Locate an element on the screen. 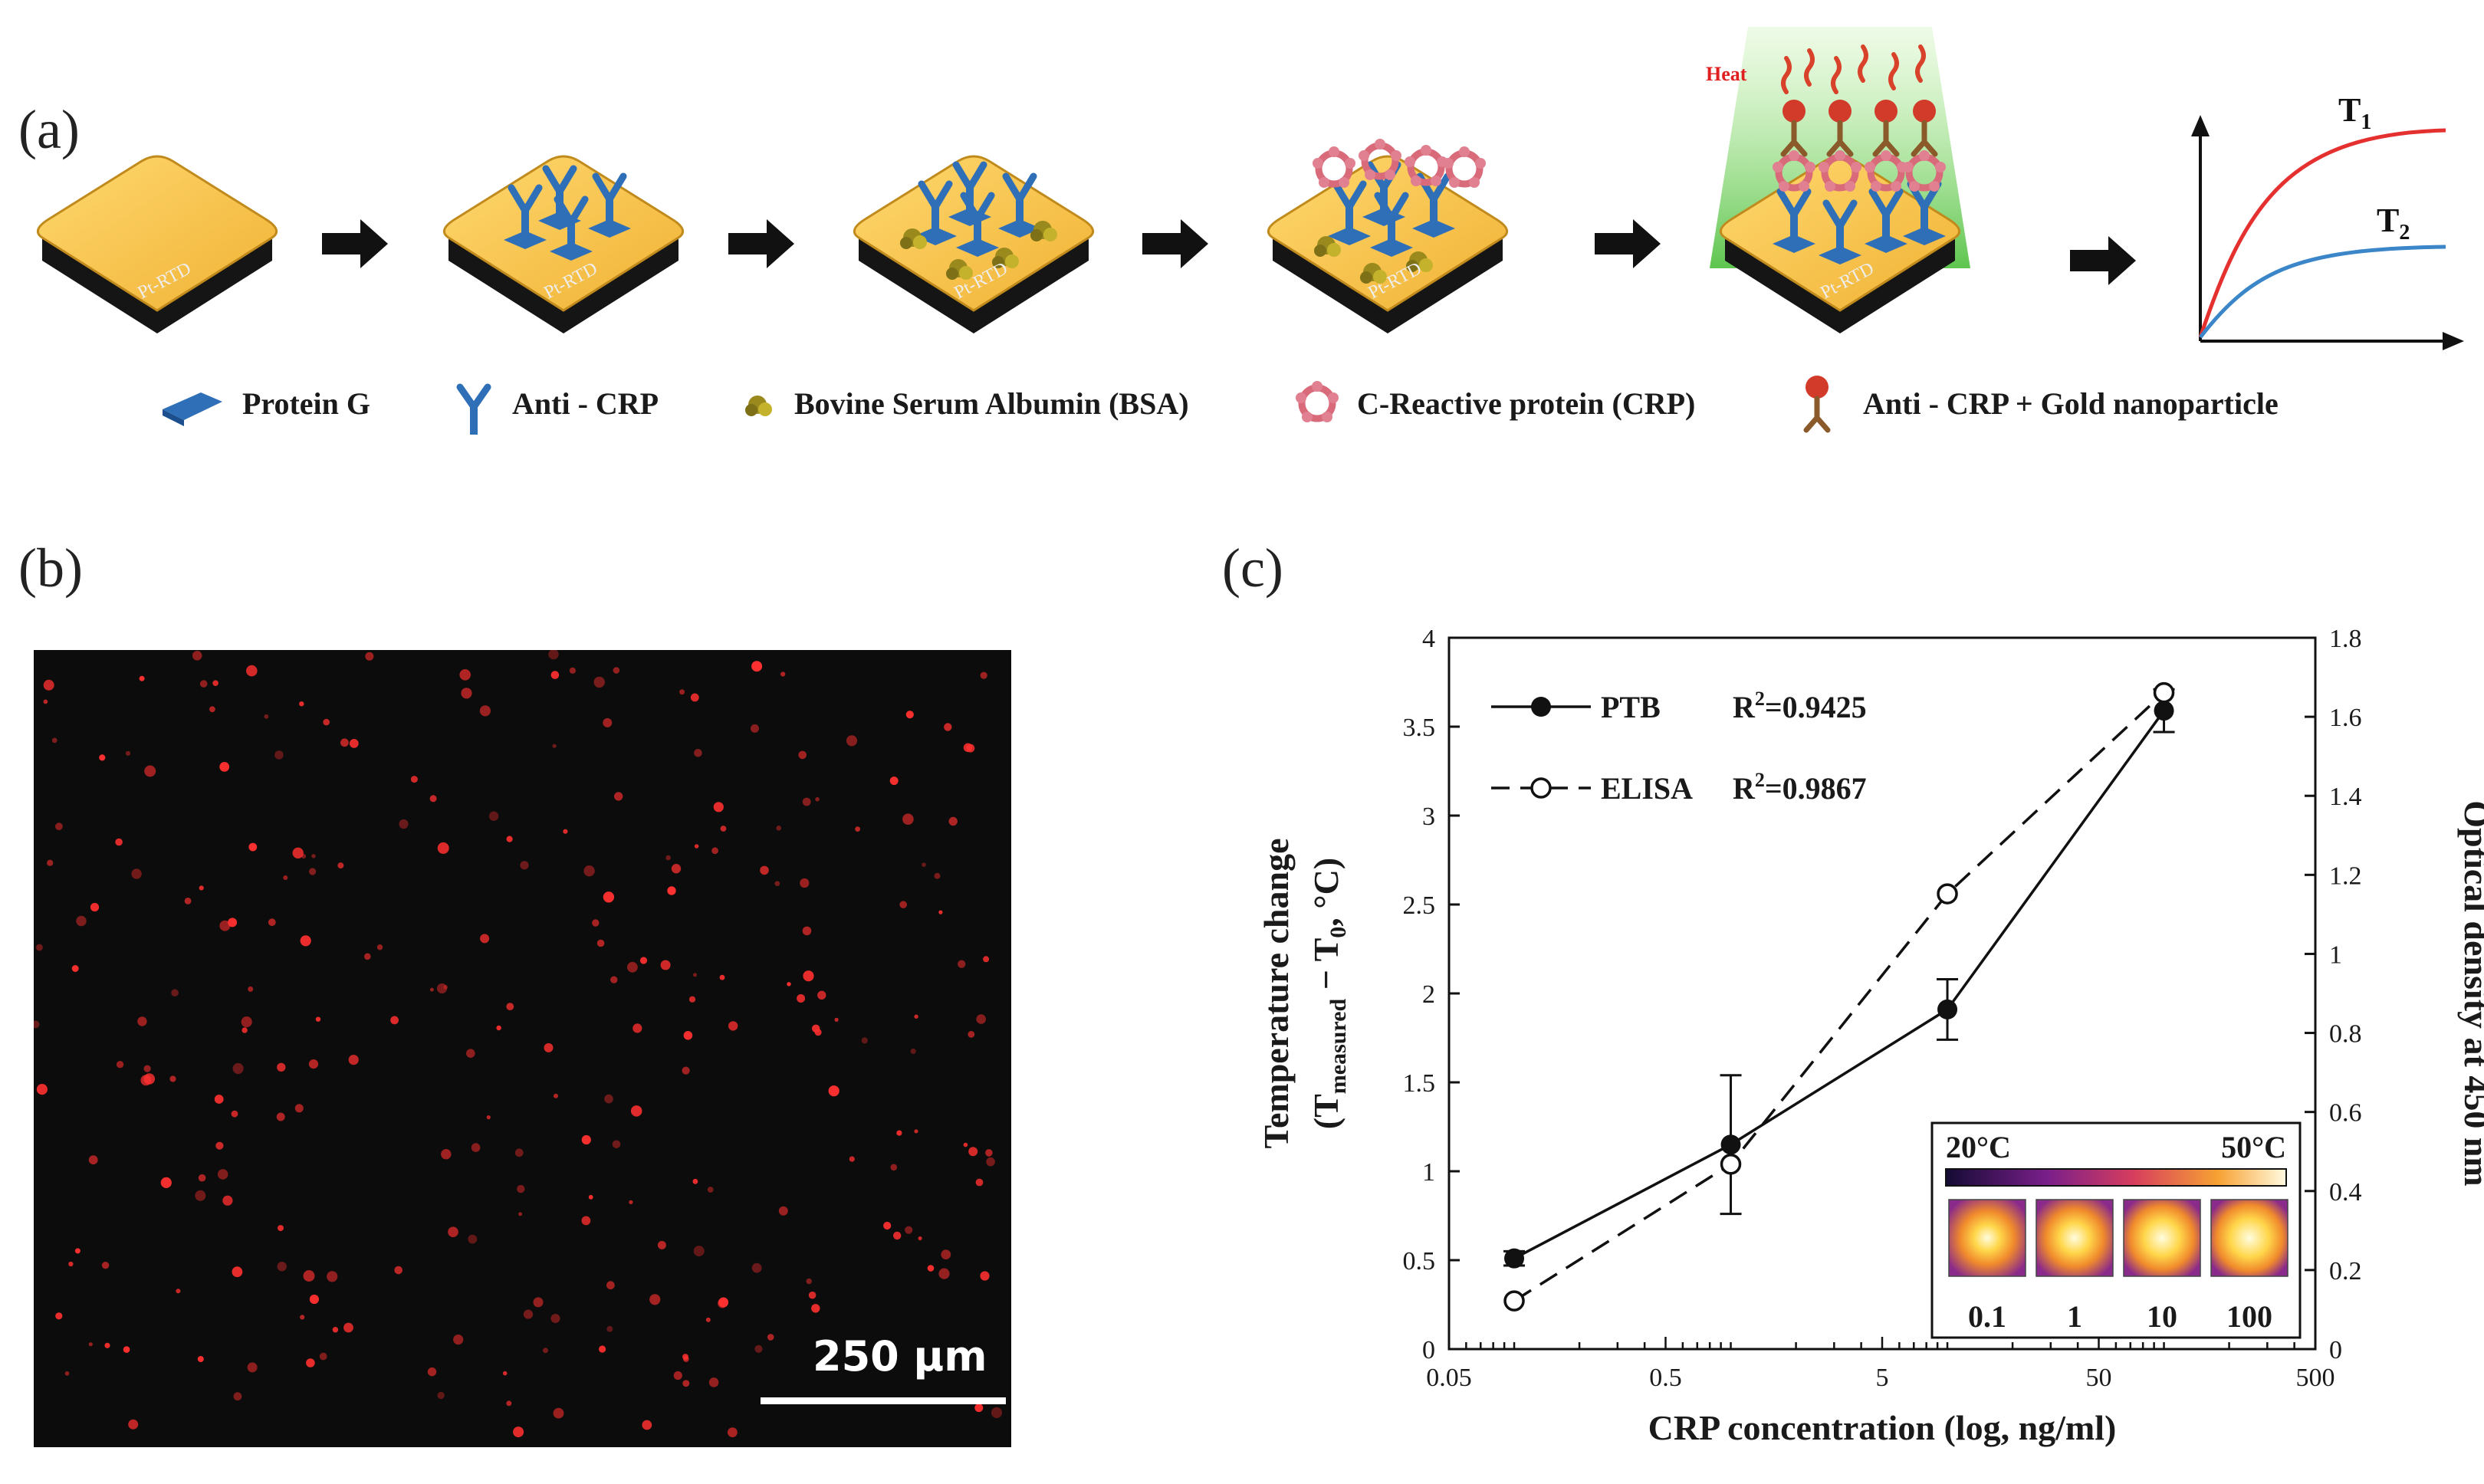 The image size is (2484, 1484). t1-label: T1 is located at coordinates (2354, 112).